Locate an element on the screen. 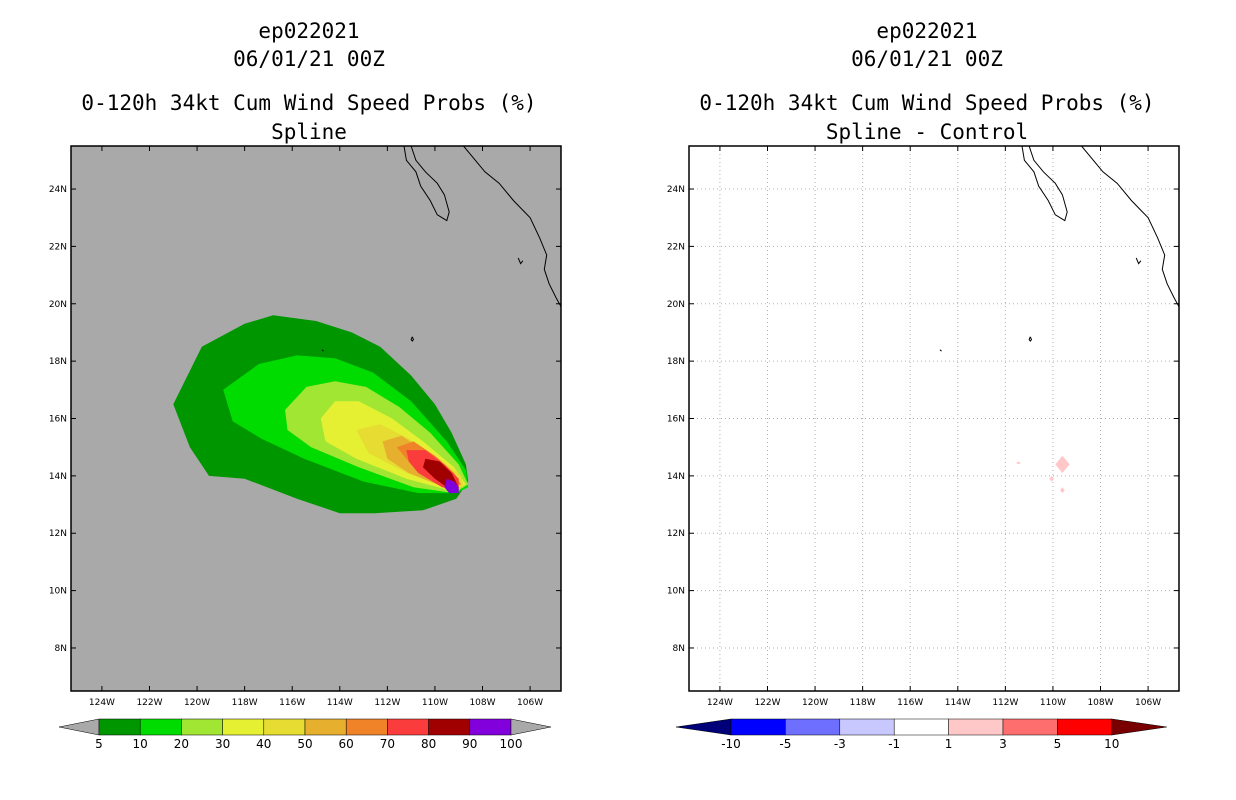 The height and width of the screenshot is (800, 1236). colorbar-label: 30 is located at coordinates (222, 744).